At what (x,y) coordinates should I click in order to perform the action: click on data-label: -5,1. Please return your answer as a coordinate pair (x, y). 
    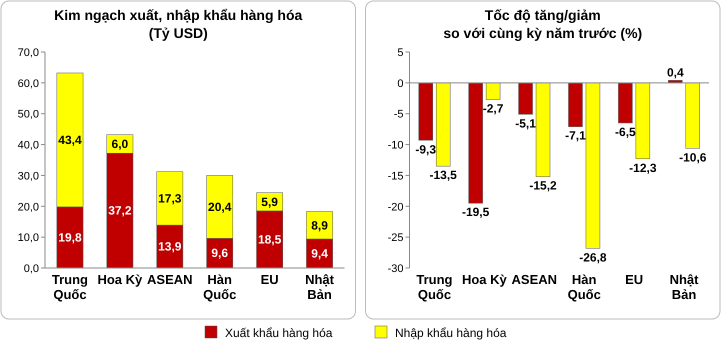
    Looking at the image, I should click on (525, 123).